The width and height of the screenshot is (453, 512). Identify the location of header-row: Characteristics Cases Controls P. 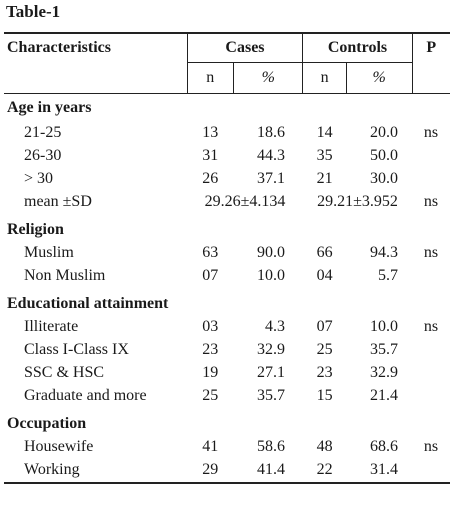
(227, 47).